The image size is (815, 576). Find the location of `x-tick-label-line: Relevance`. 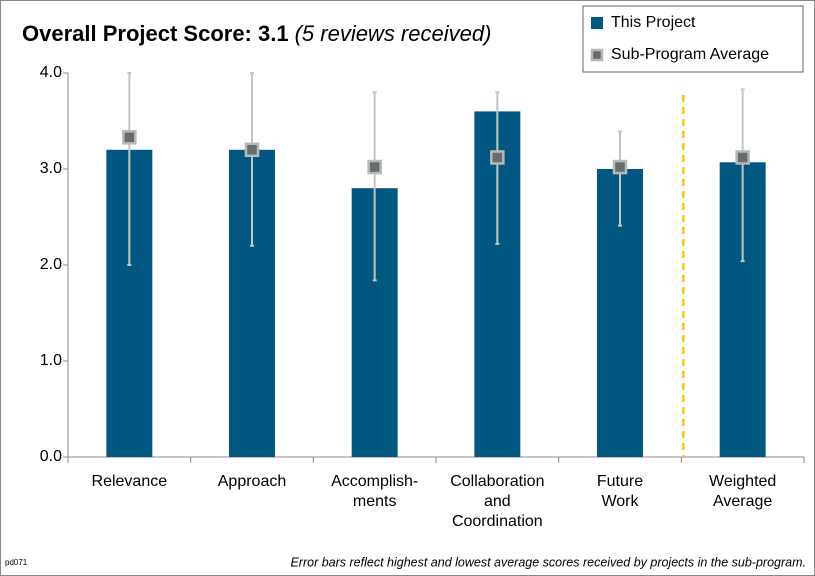

x-tick-label-line: Relevance is located at coordinates (130, 481).